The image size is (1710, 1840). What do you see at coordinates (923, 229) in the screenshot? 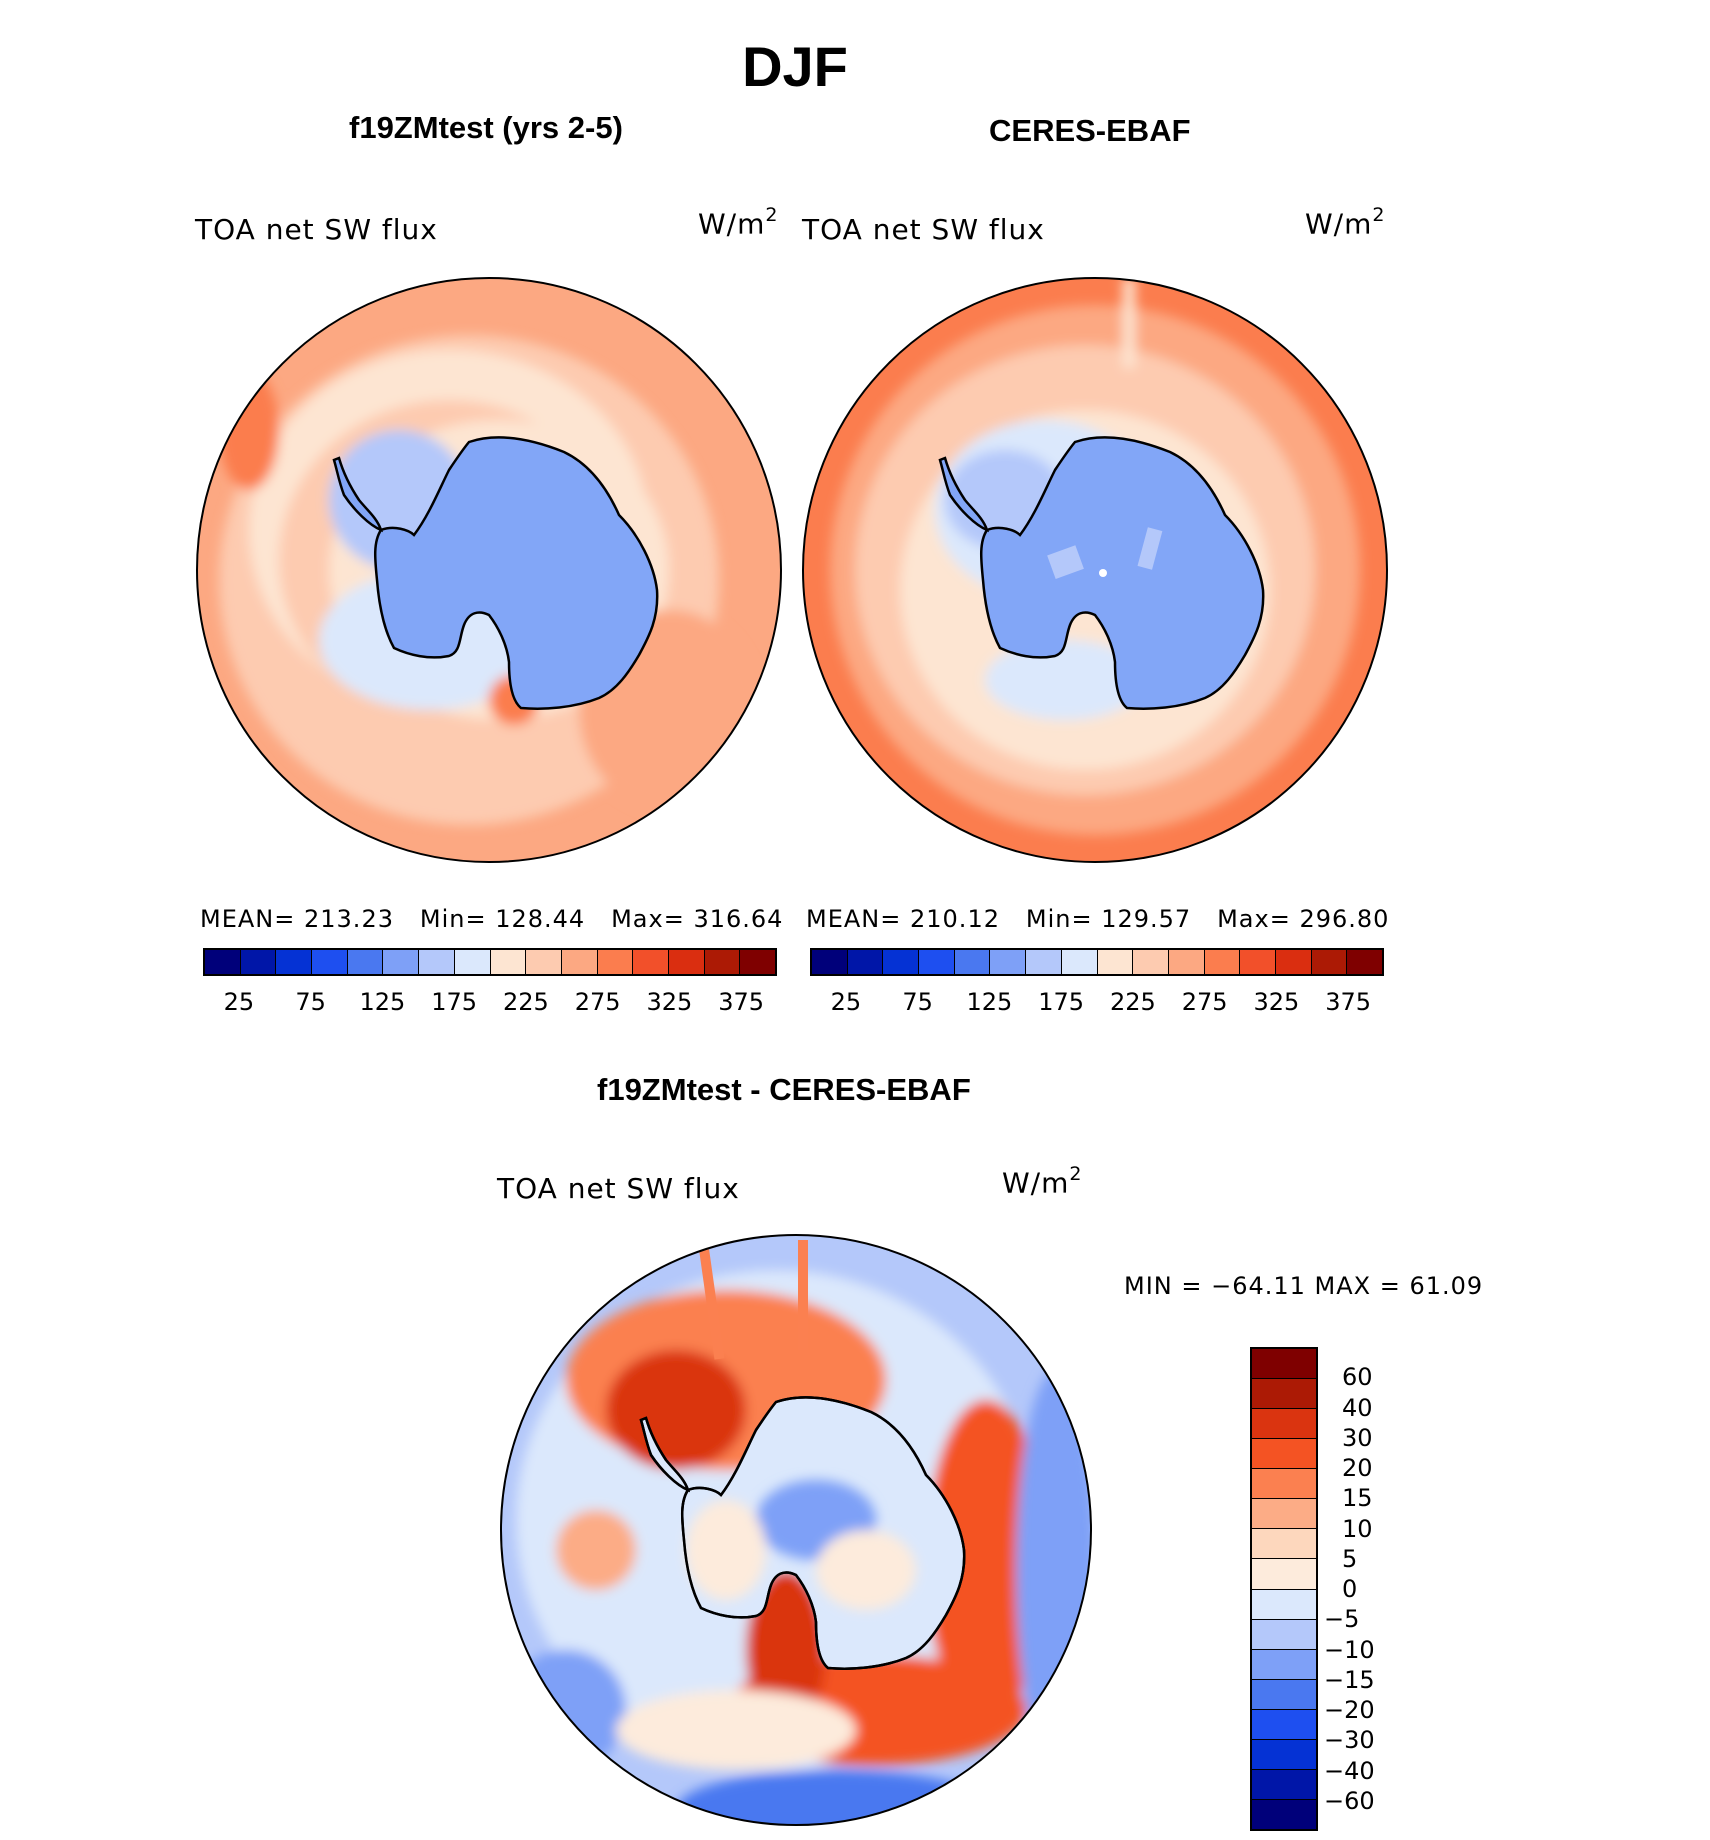
I see `panel-b-variable-label: TOA net SW flux` at bounding box center [923, 229].